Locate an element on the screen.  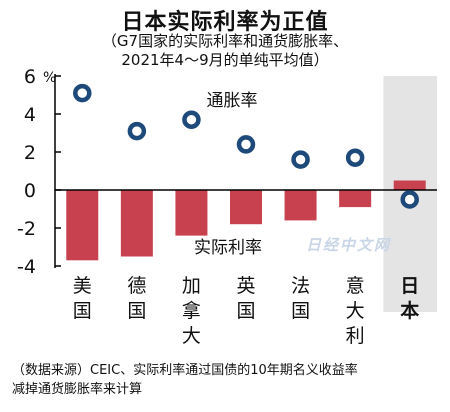
source-note-line2: 减掉通货膨胀率来计算 is located at coordinates (77, 389).